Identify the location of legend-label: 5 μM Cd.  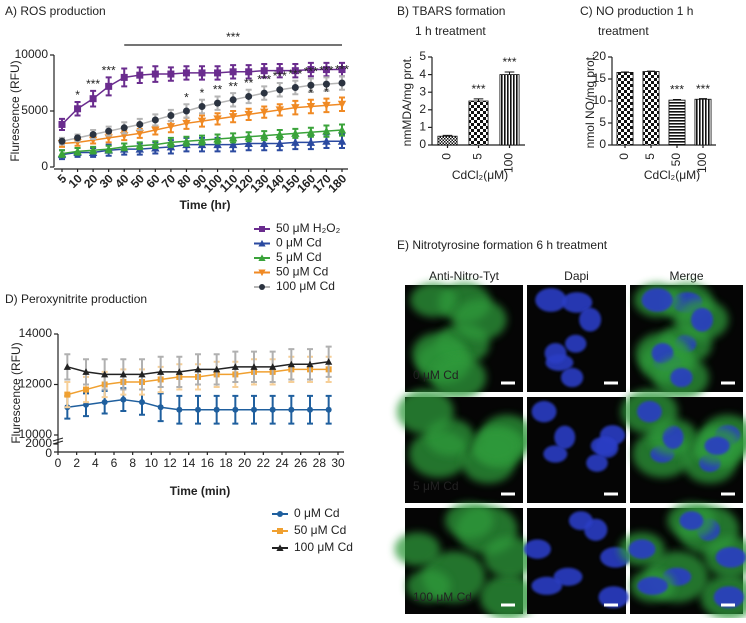
(299, 257).